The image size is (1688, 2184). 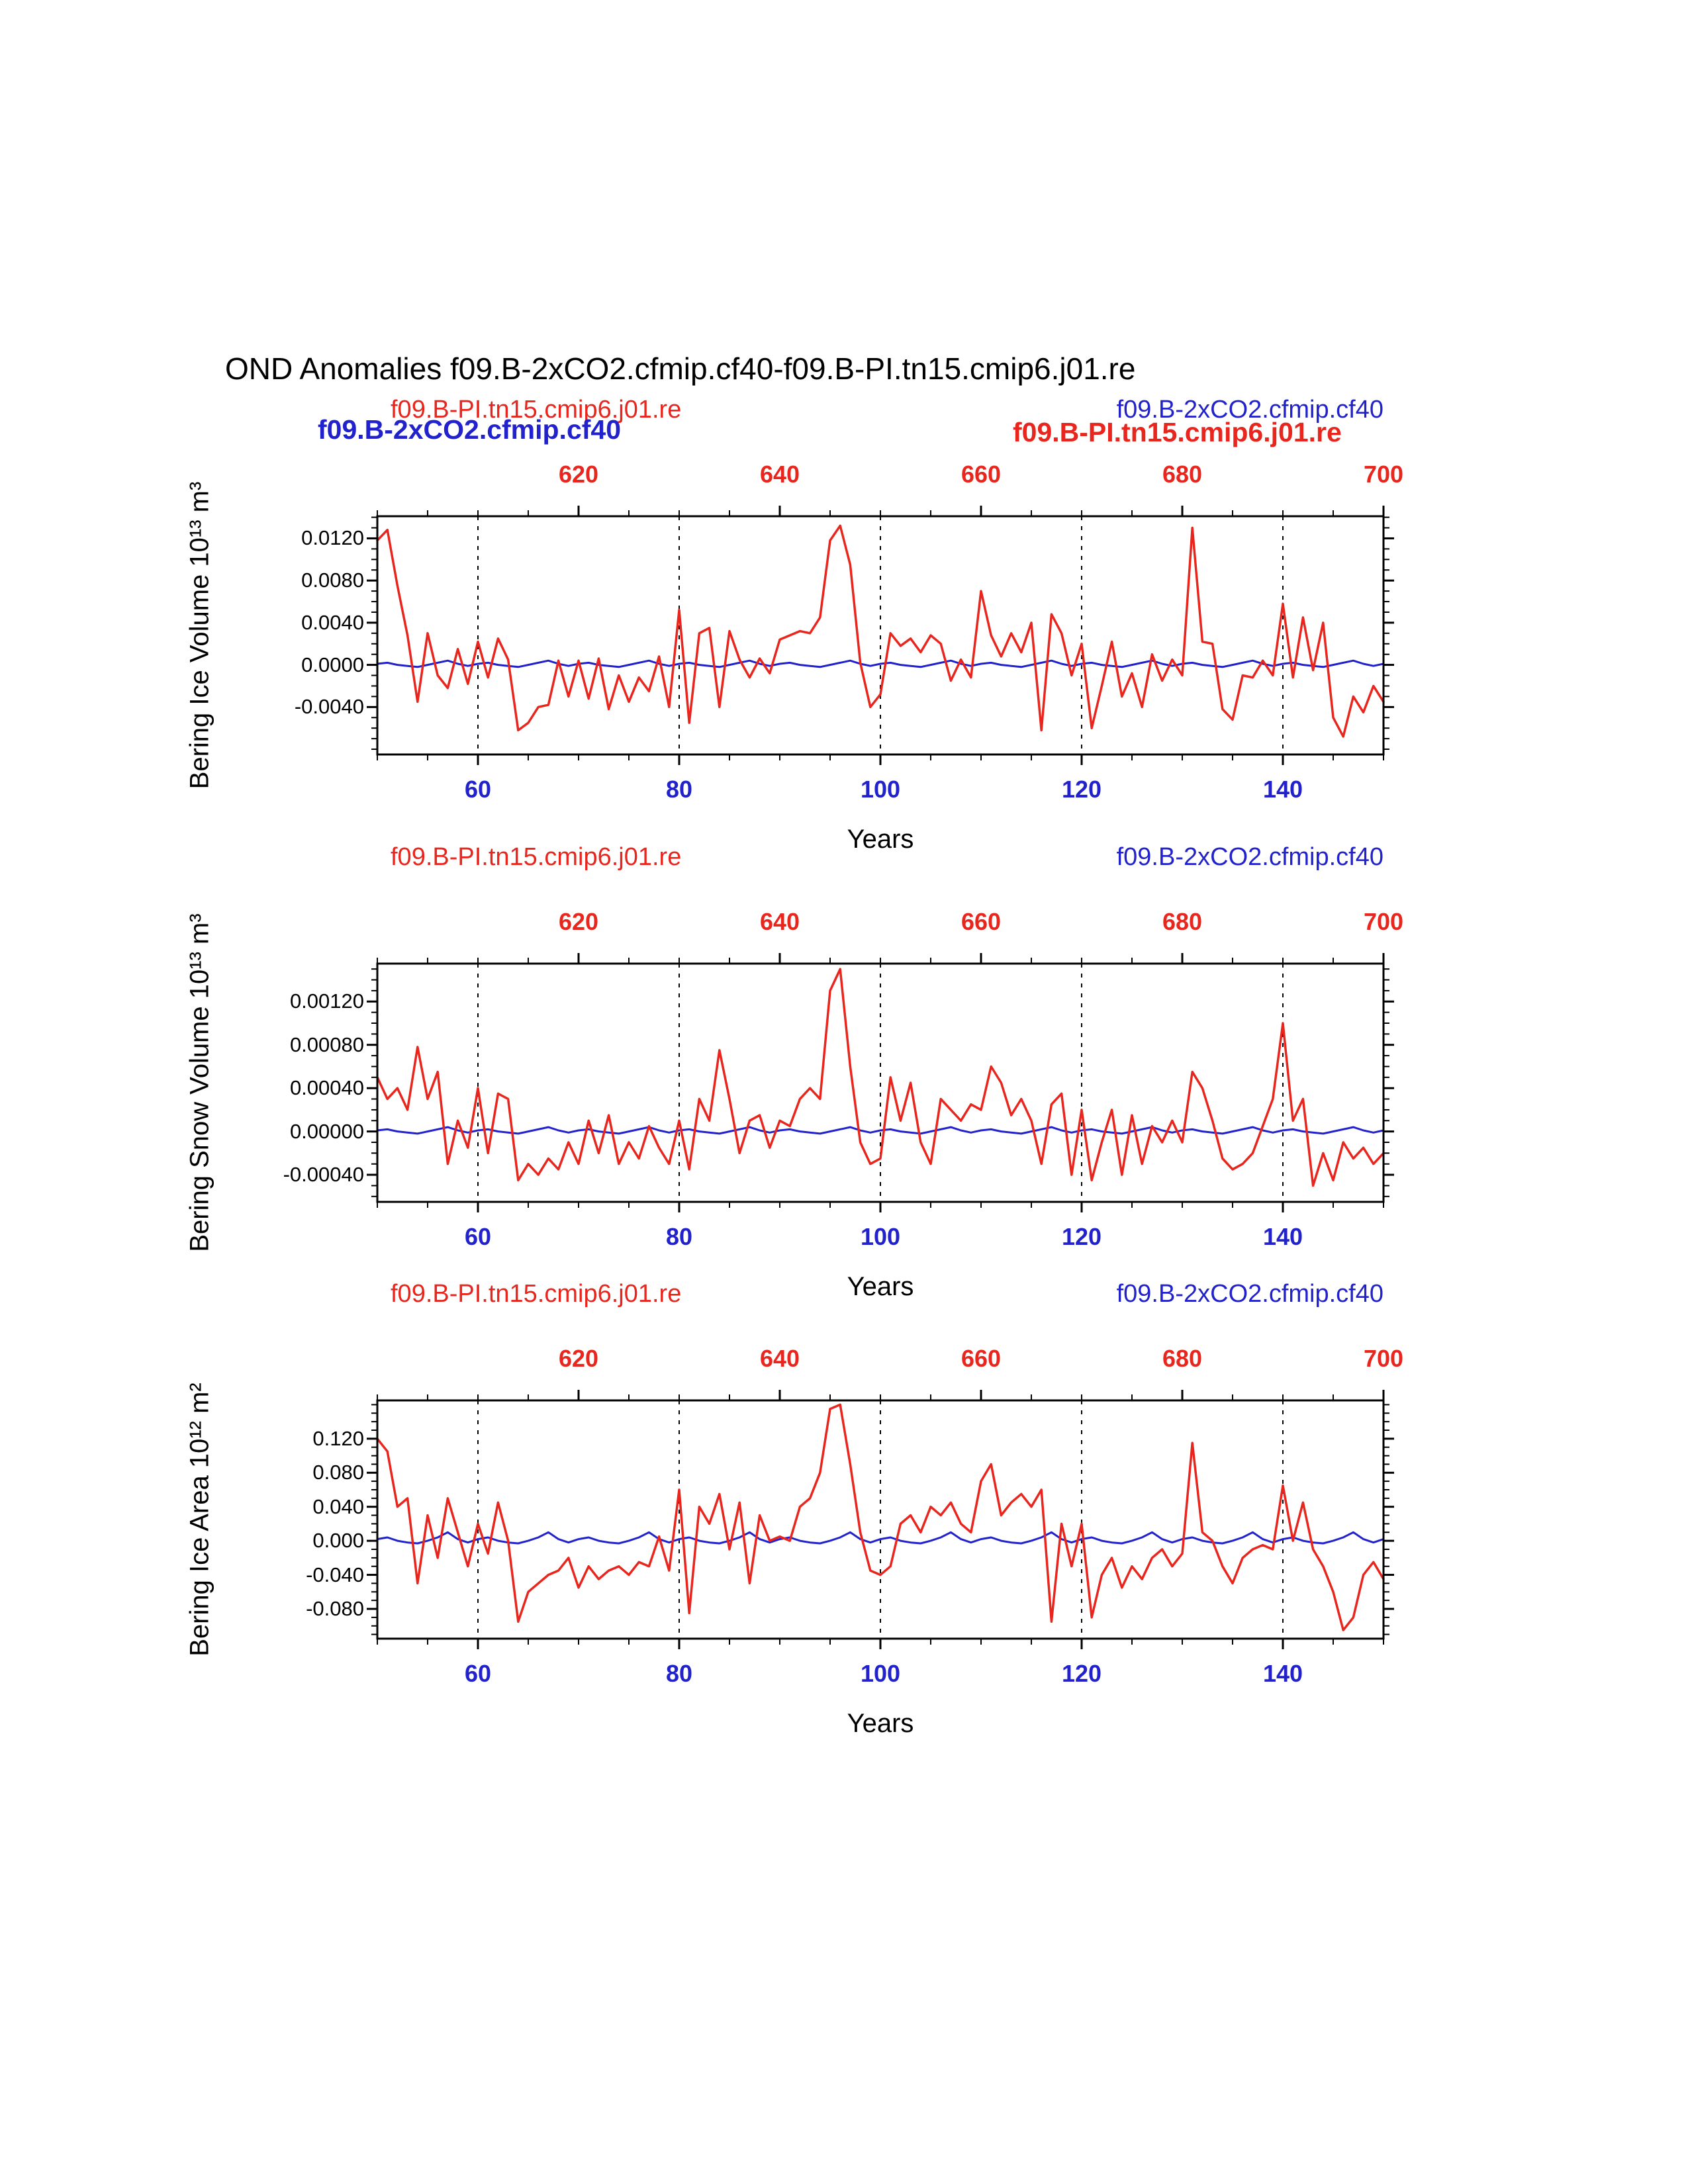 I want to click on panel2-x-axis-label: Years, so click(x=880, y=1287).